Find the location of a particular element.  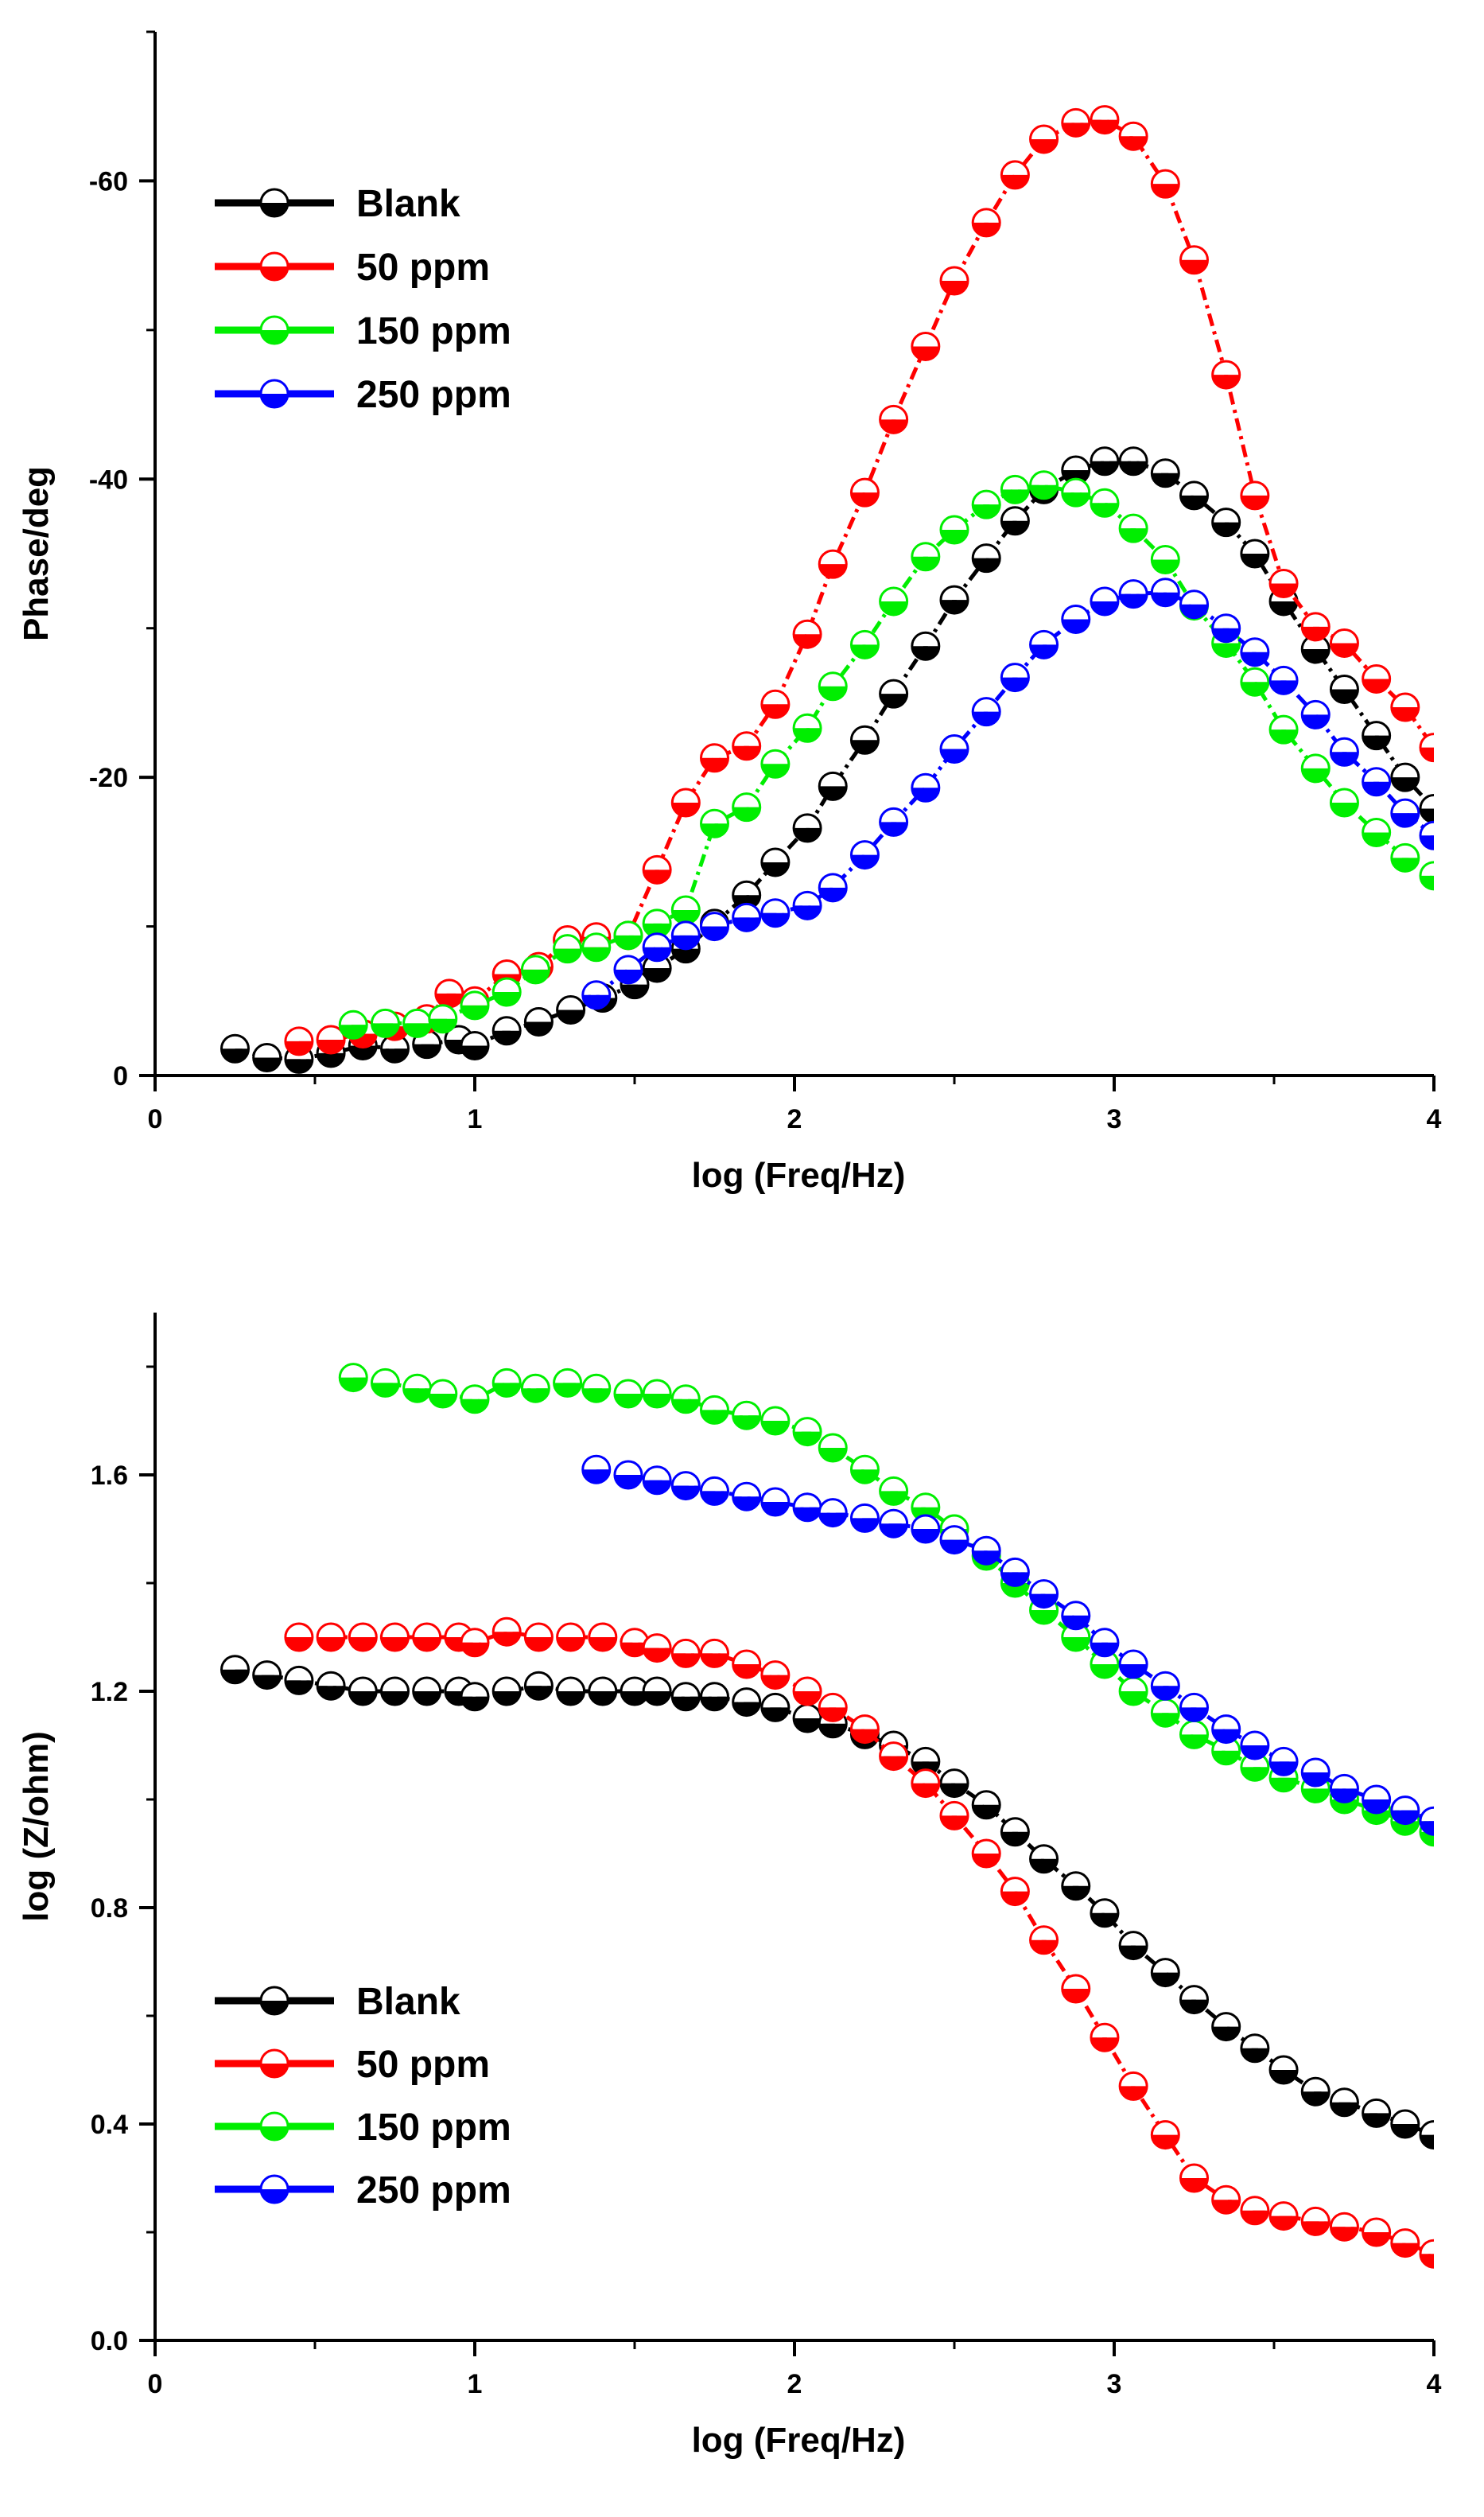

y-tick-label: -40 is located at coordinates (108, 480).